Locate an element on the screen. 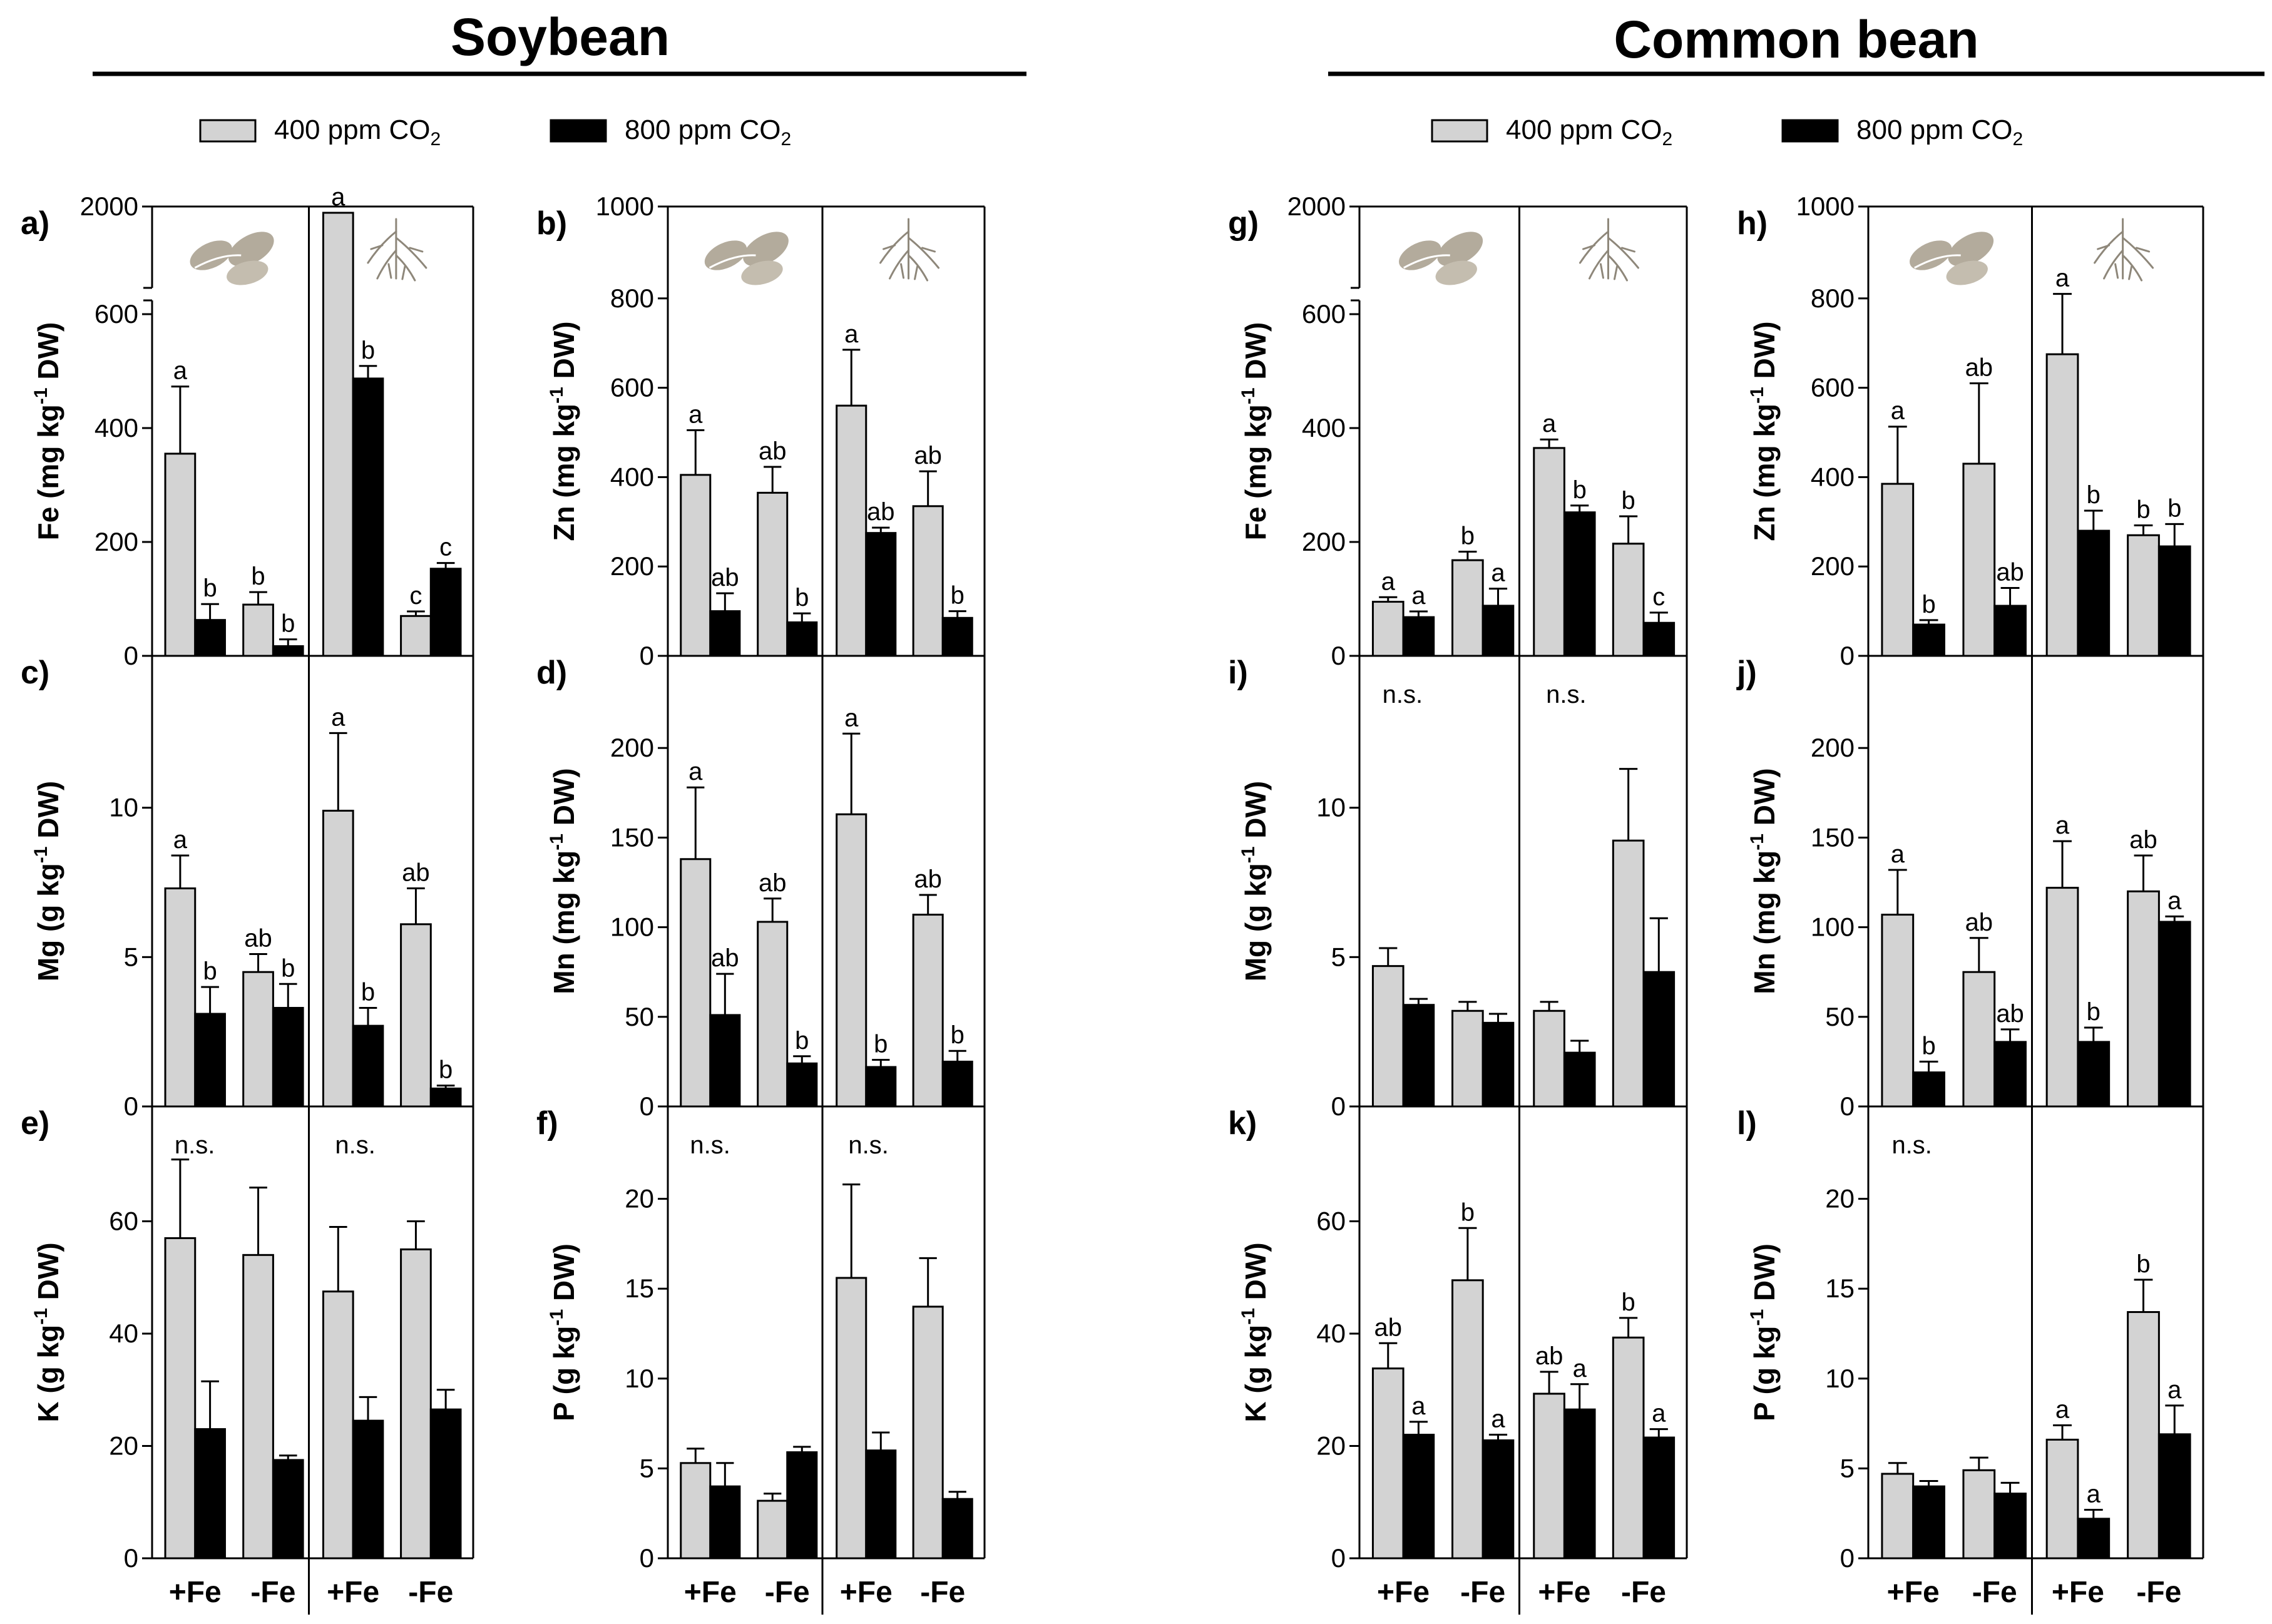  panel-letter: l) is located at coordinates (1747, 1123).